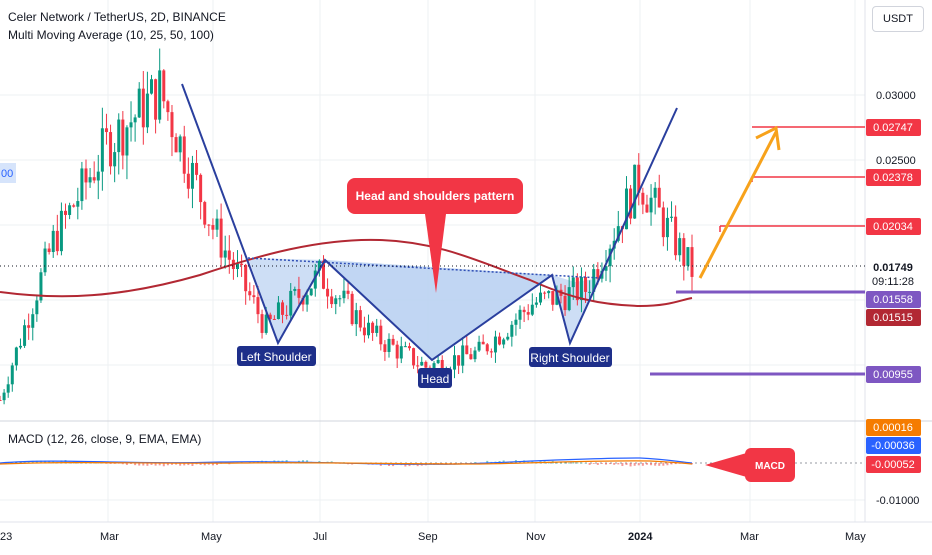 Image resolution: width=932 pixels, height=555 pixels. What do you see at coordinates (111, 35) in the screenshot?
I see `indicator-legend: Multi Moving Average (10, 25, 50, 100)` at bounding box center [111, 35].